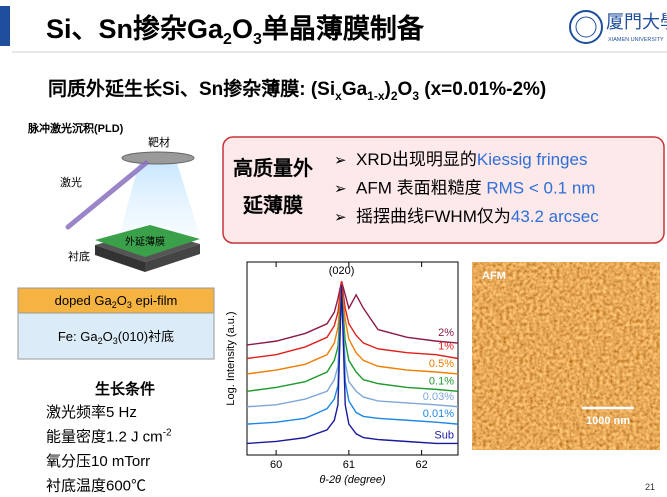  Describe the element at coordinates (71, 182) in the screenshot. I see `laser-label: 激光` at that location.